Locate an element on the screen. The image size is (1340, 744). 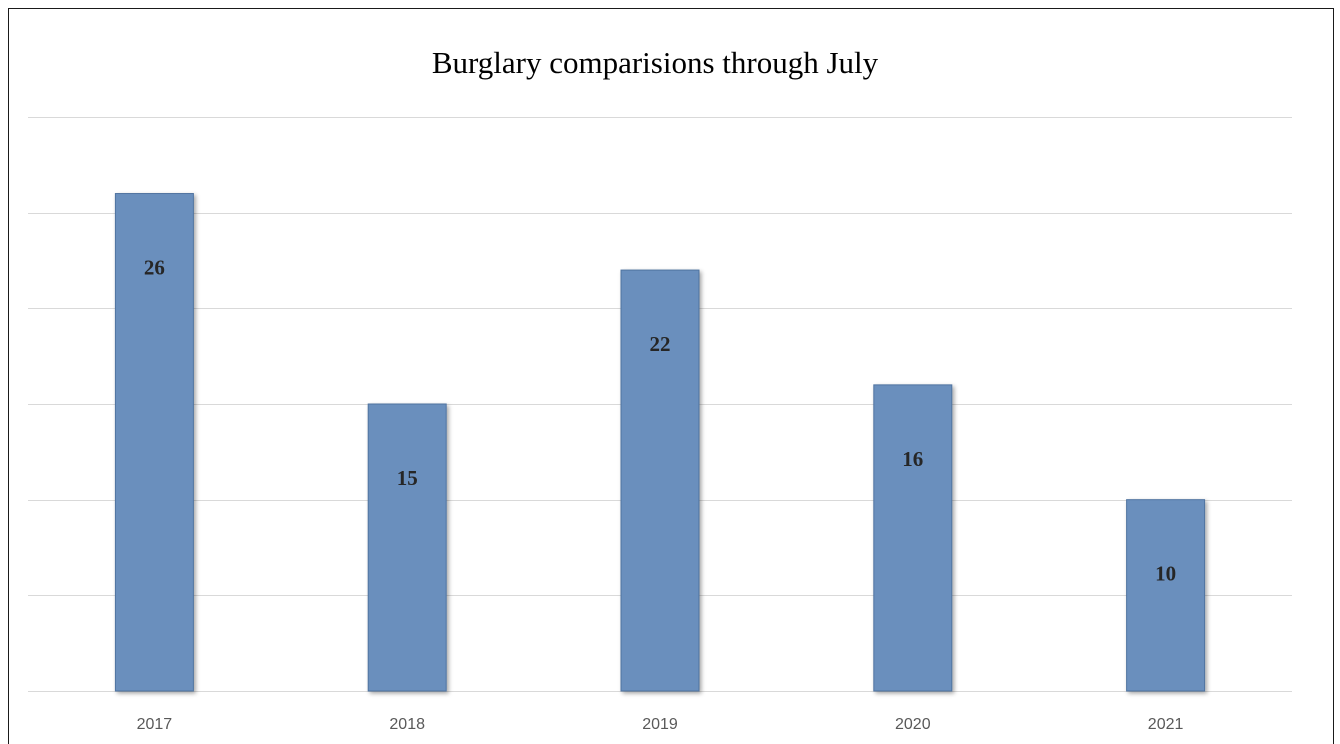
data-label-2017: 26 is located at coordinates (154, 268).